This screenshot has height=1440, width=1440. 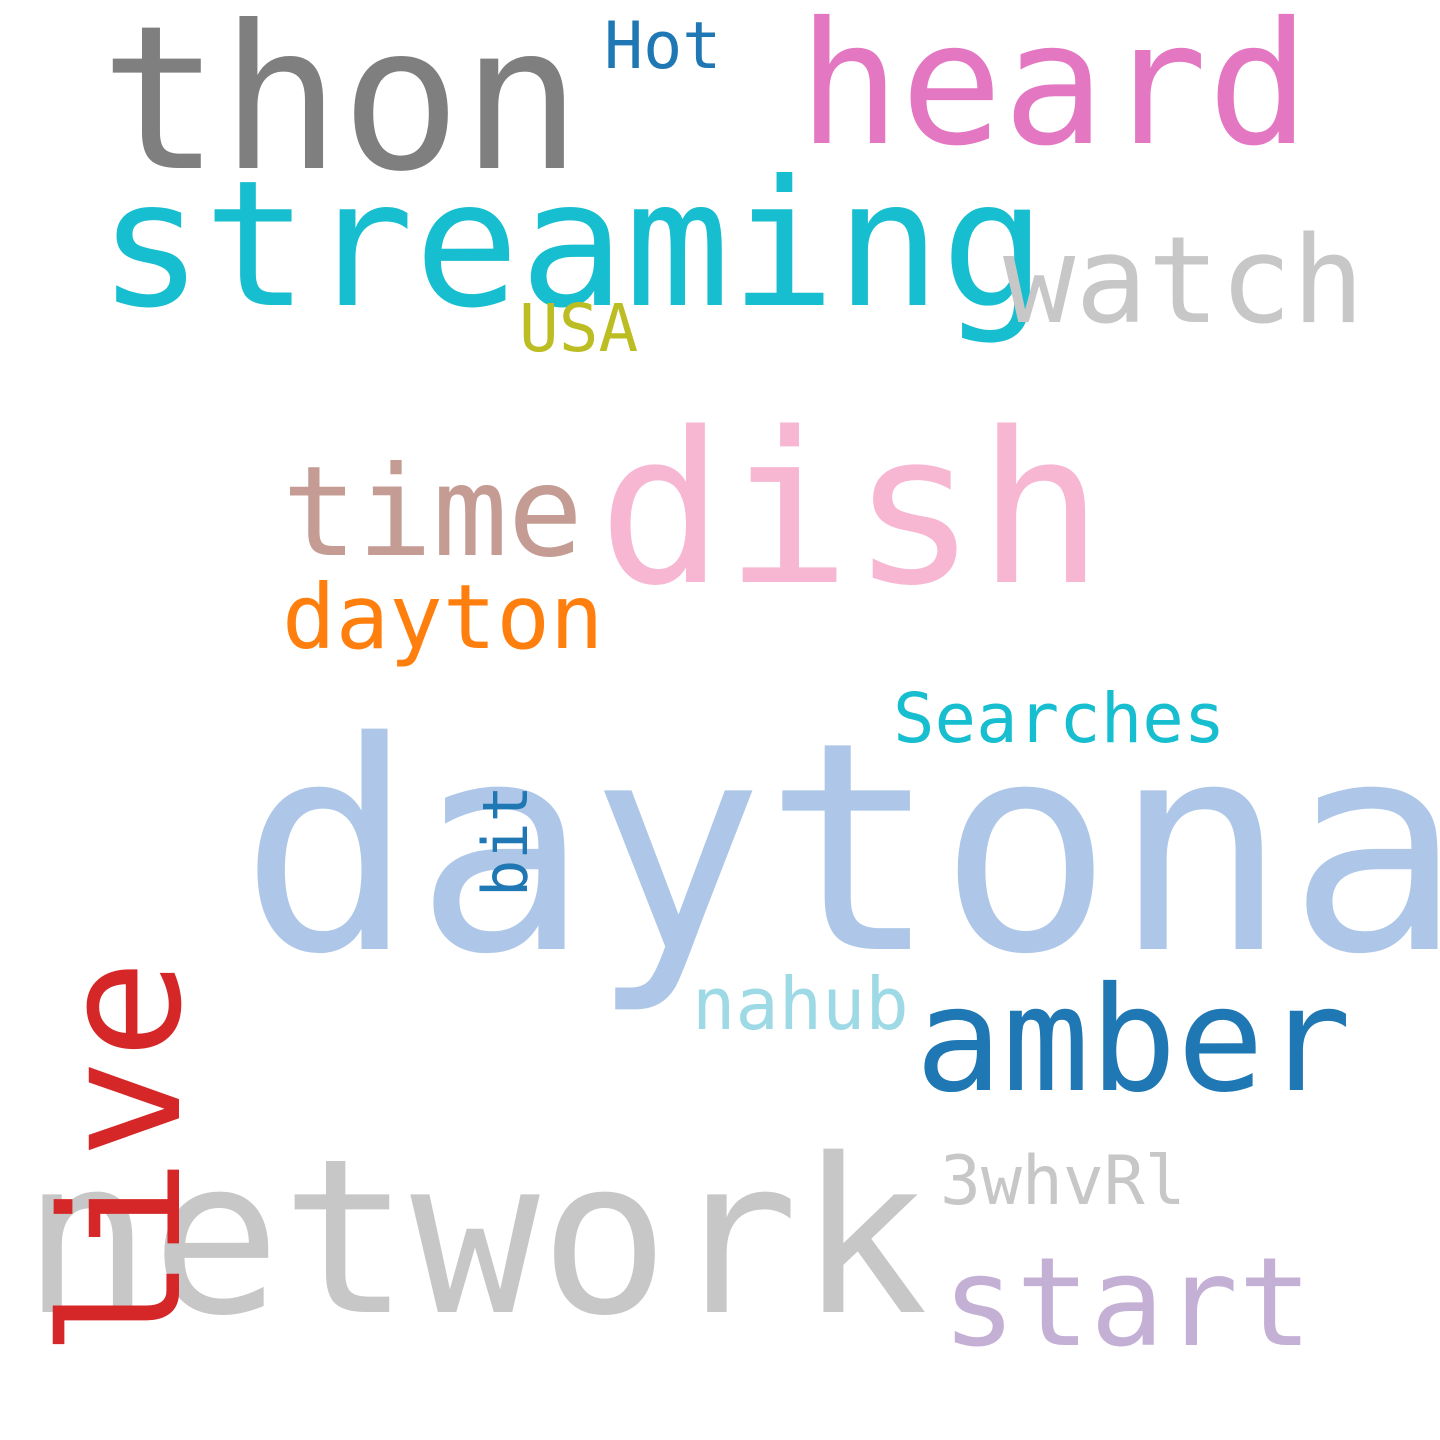 What do you see at coordinates (443, 617) in the screenshot?
I see `word-dayton: dayton` at bounding box center [443, 617].